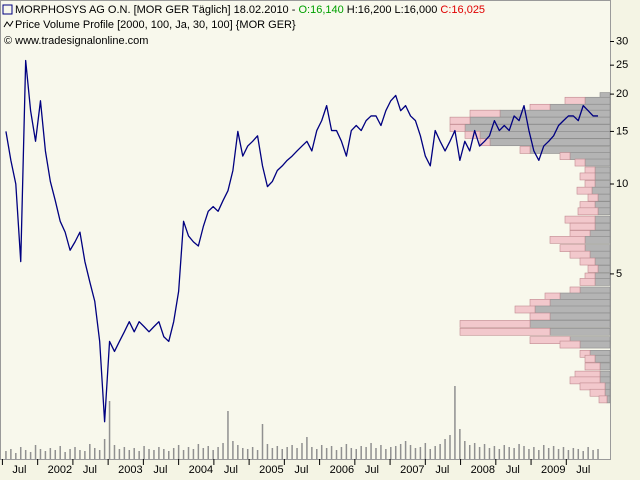 This screenshot has height=480, width=640. I want to click on y-tick-label: 20, so click(622, 94).